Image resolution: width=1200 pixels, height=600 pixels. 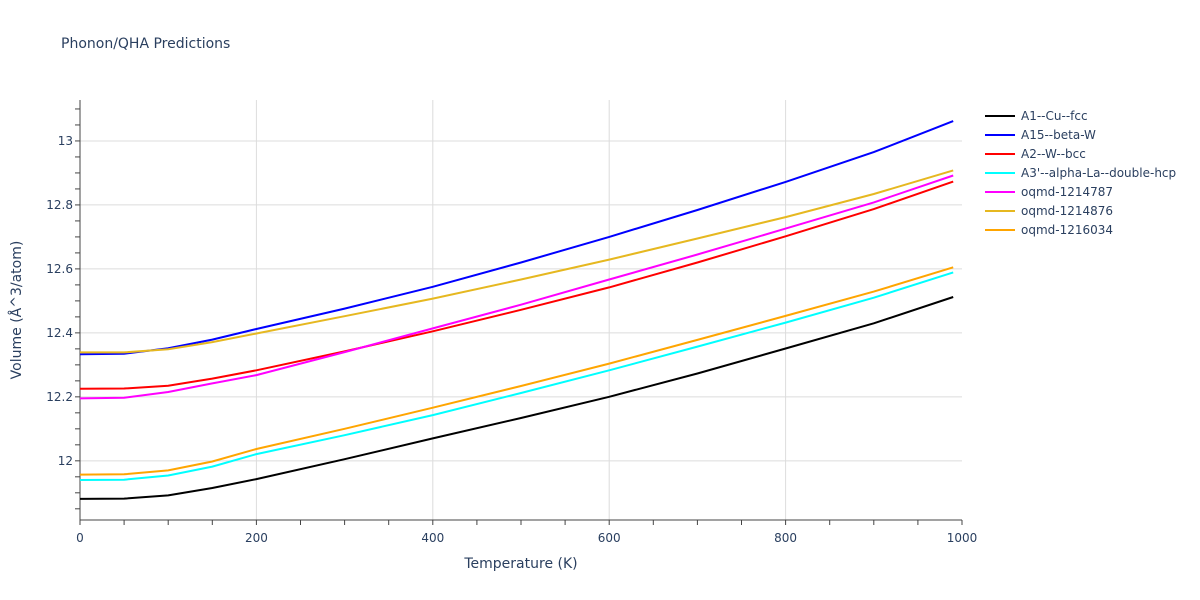 I want to click on chart-title: Phonon/QHA Predictions, so click(x=146, y=44).